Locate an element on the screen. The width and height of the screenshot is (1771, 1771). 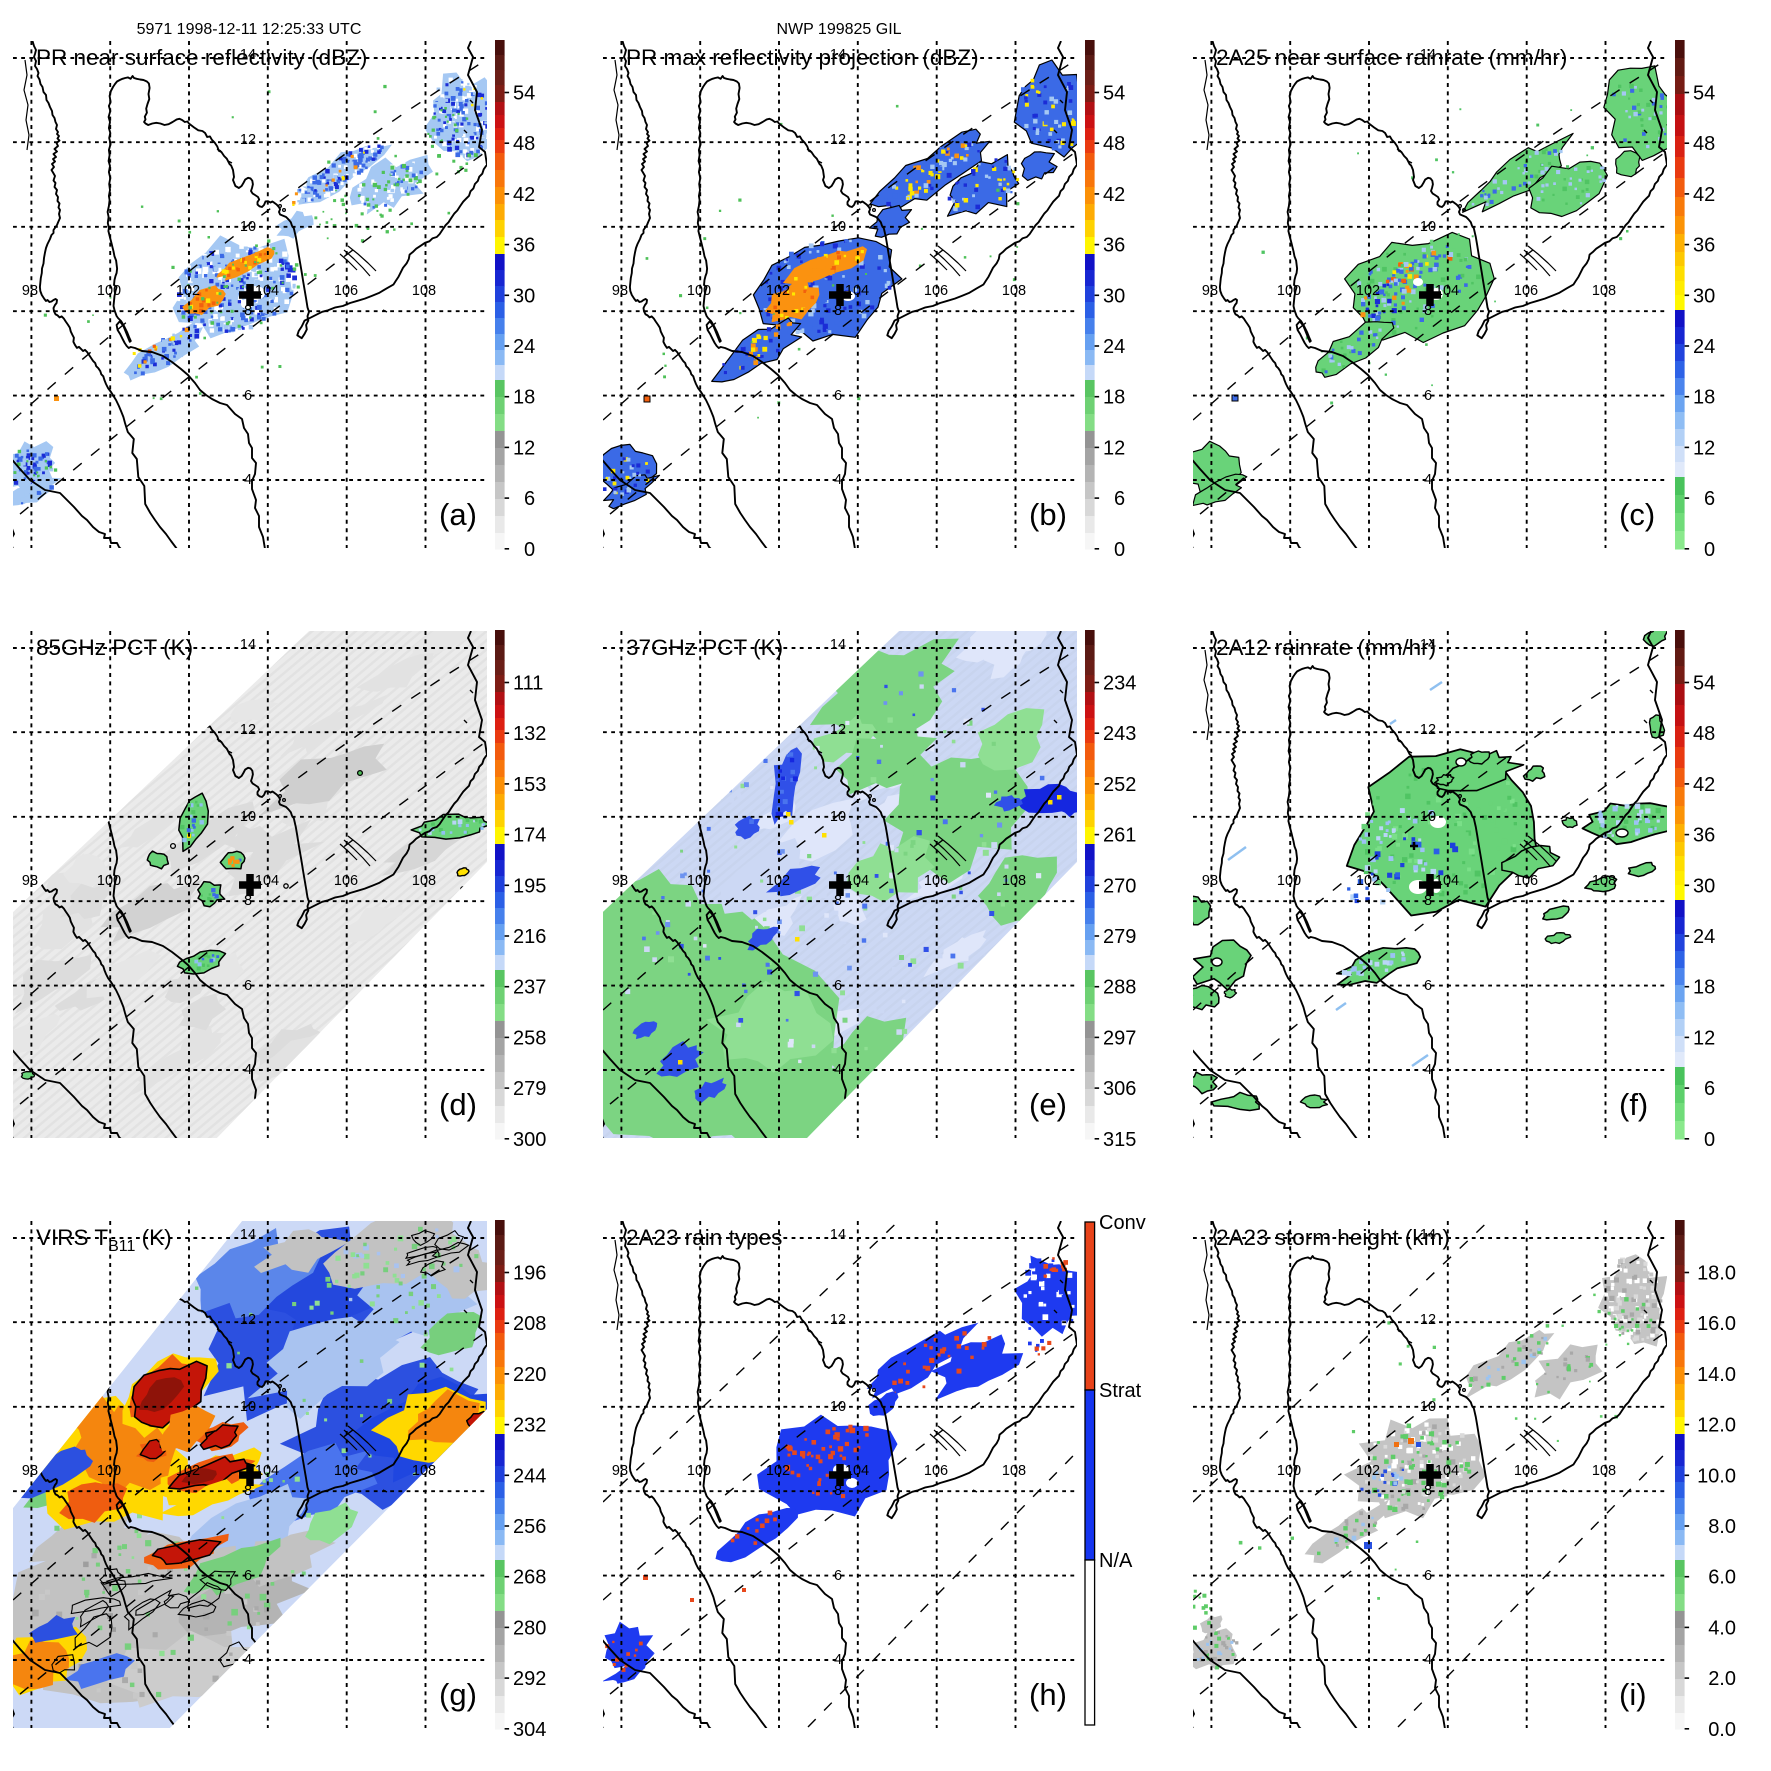
svg-text: 315 is located at coordinates (1119, 1140).